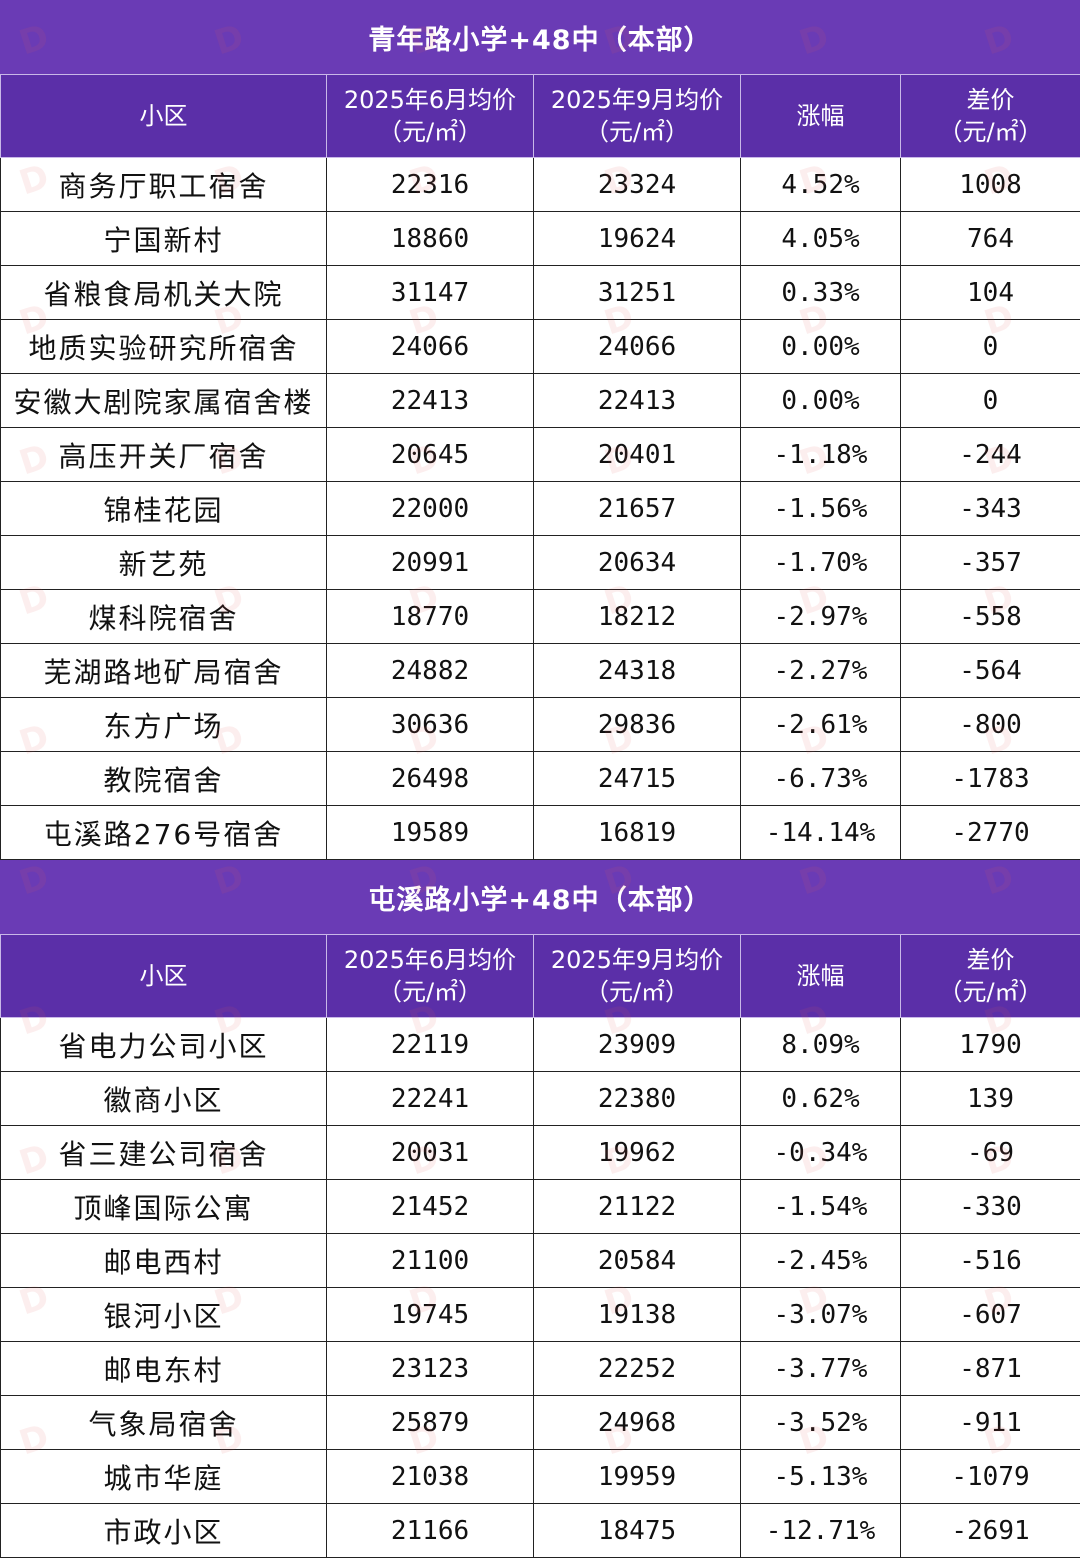 The width and height of the screenshot is (1080, 1560). Describe the element at coordinates (430, 508) in the screenshot. I see `cell-june-price: 22000` at that location.